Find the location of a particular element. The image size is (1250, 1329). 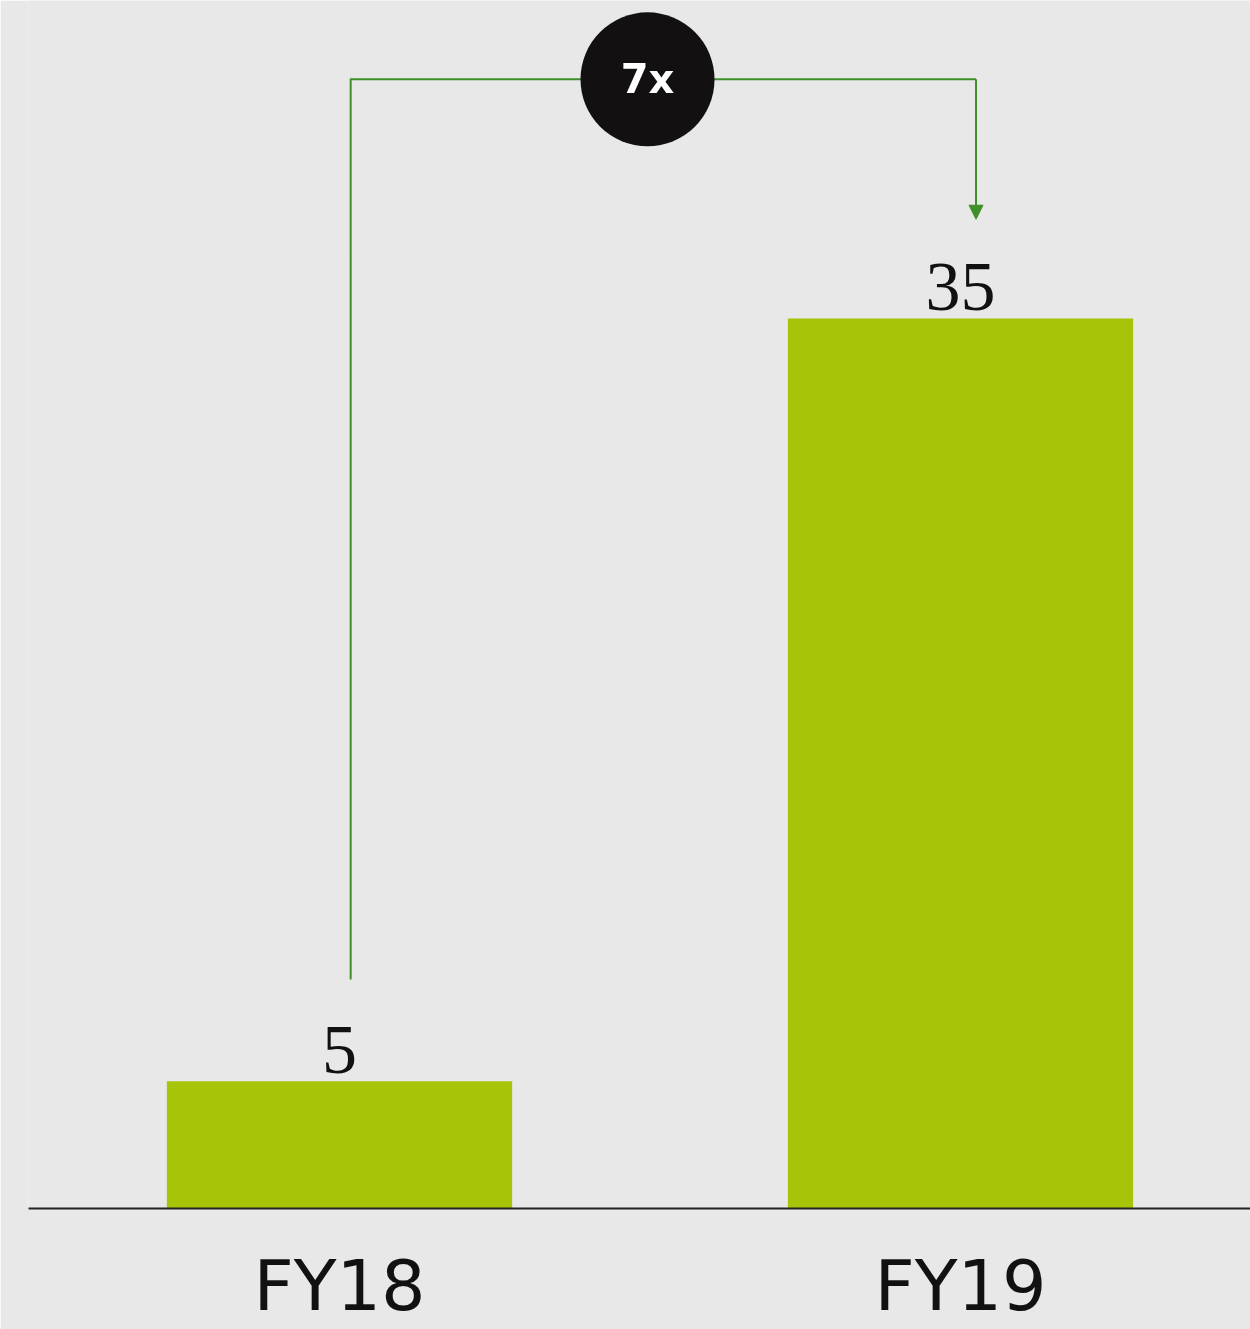

annotation: 7x is located at coordinates (647, 79).